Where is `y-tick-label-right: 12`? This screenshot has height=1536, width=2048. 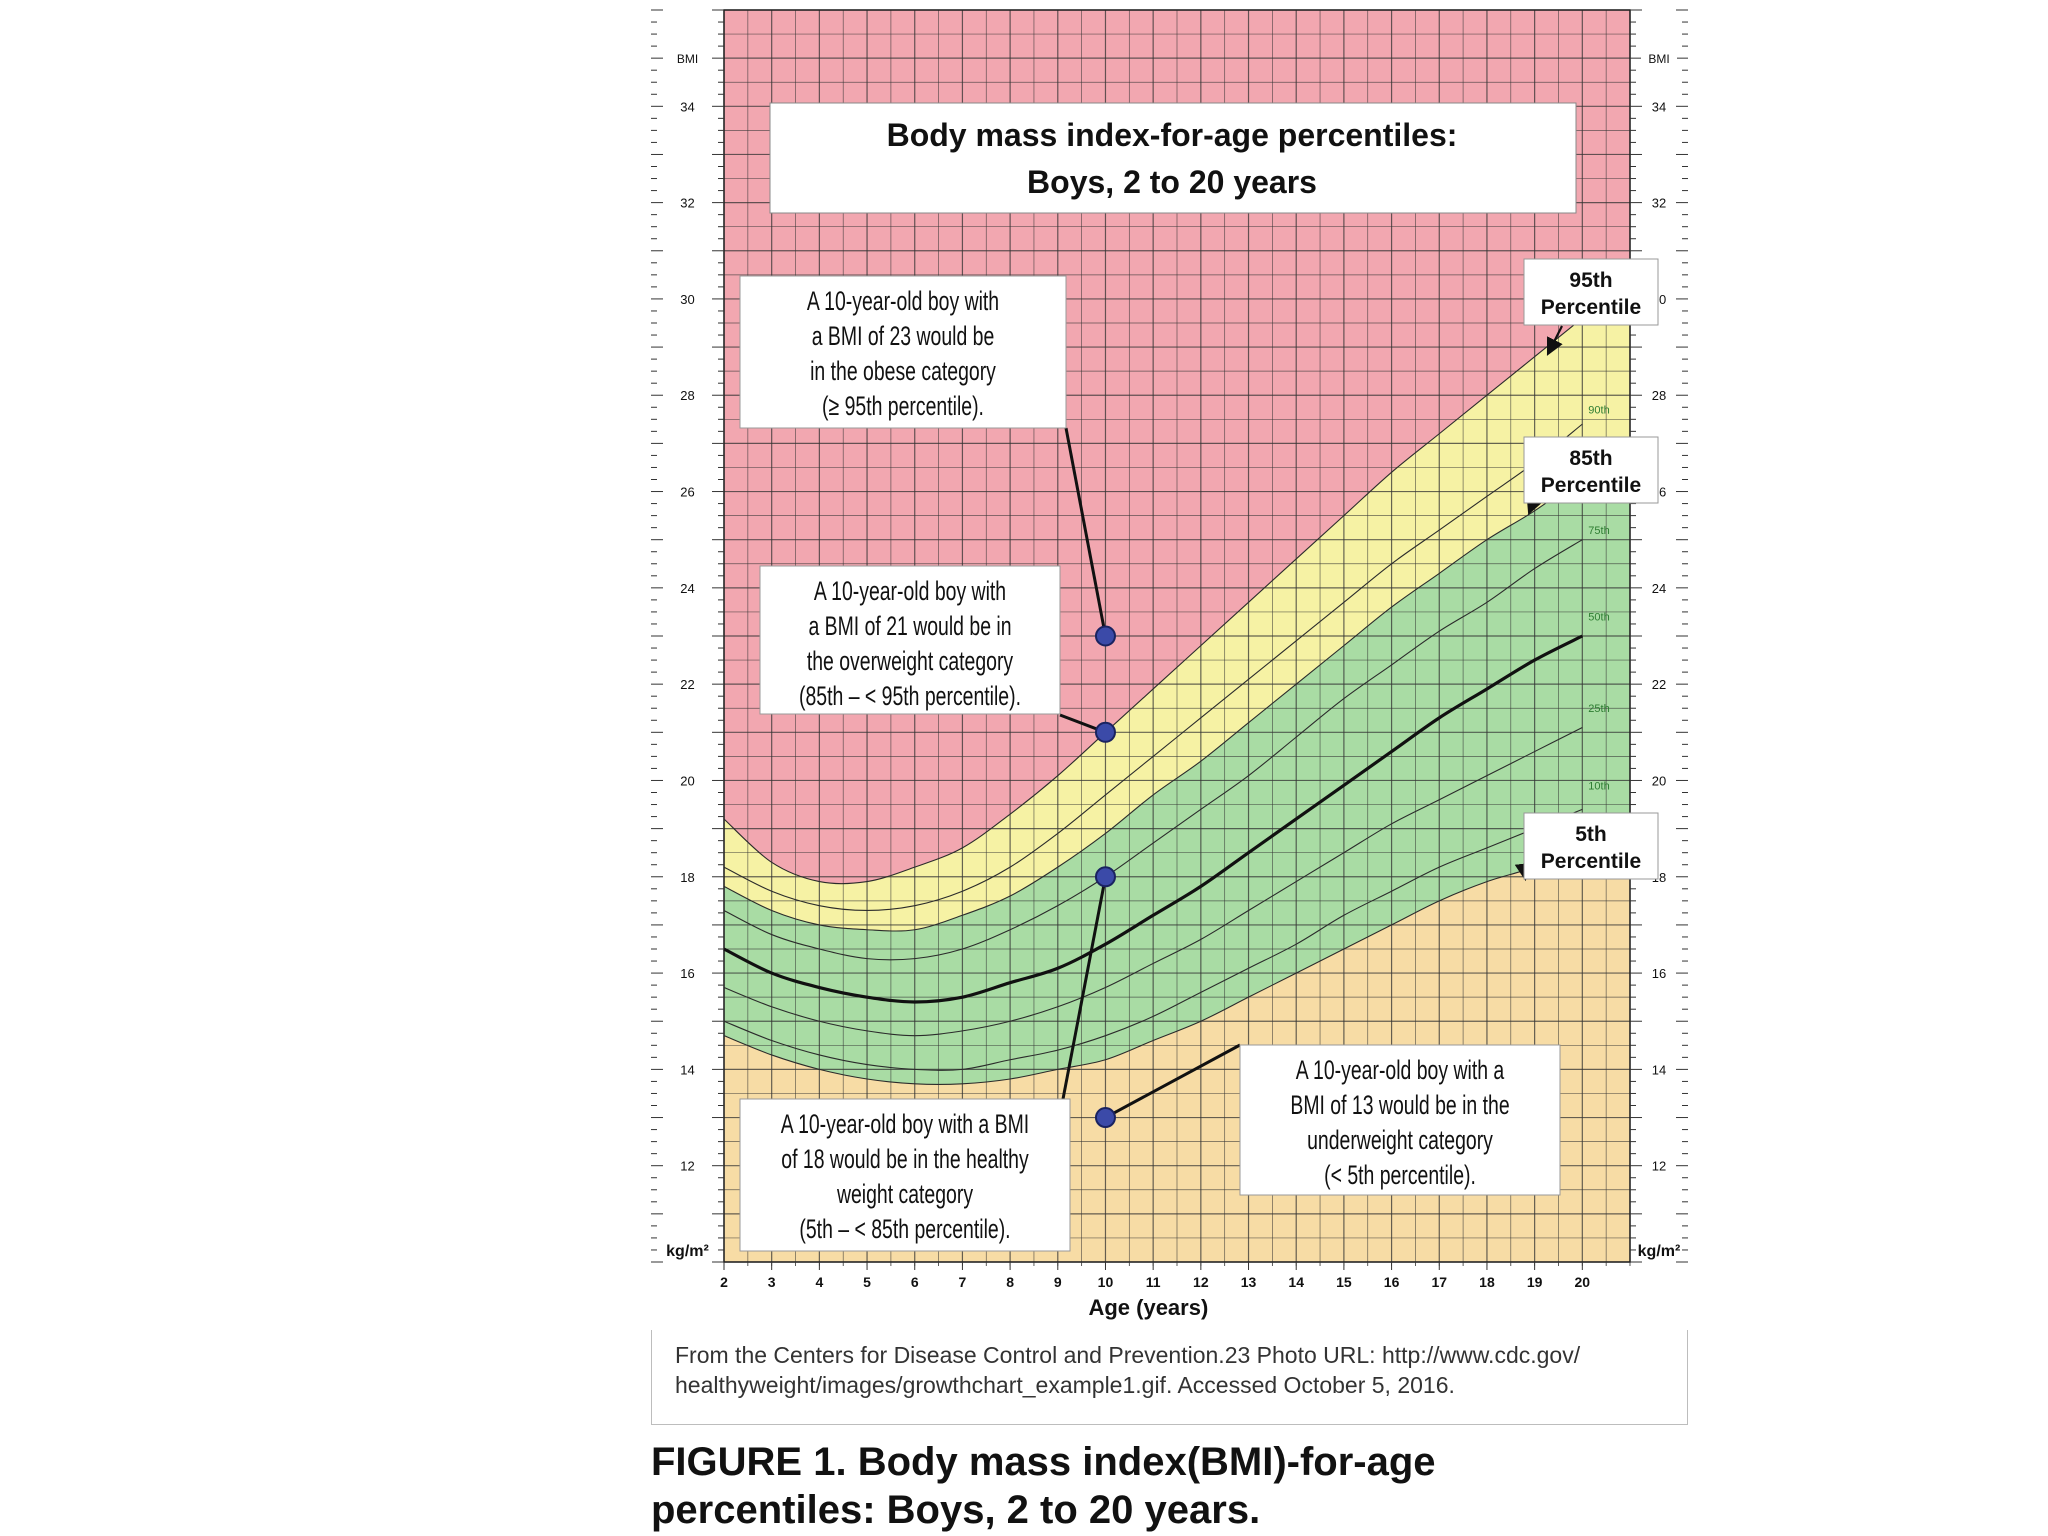 y-tick-label-right: 12 is located at coordinates (1659, 1166).